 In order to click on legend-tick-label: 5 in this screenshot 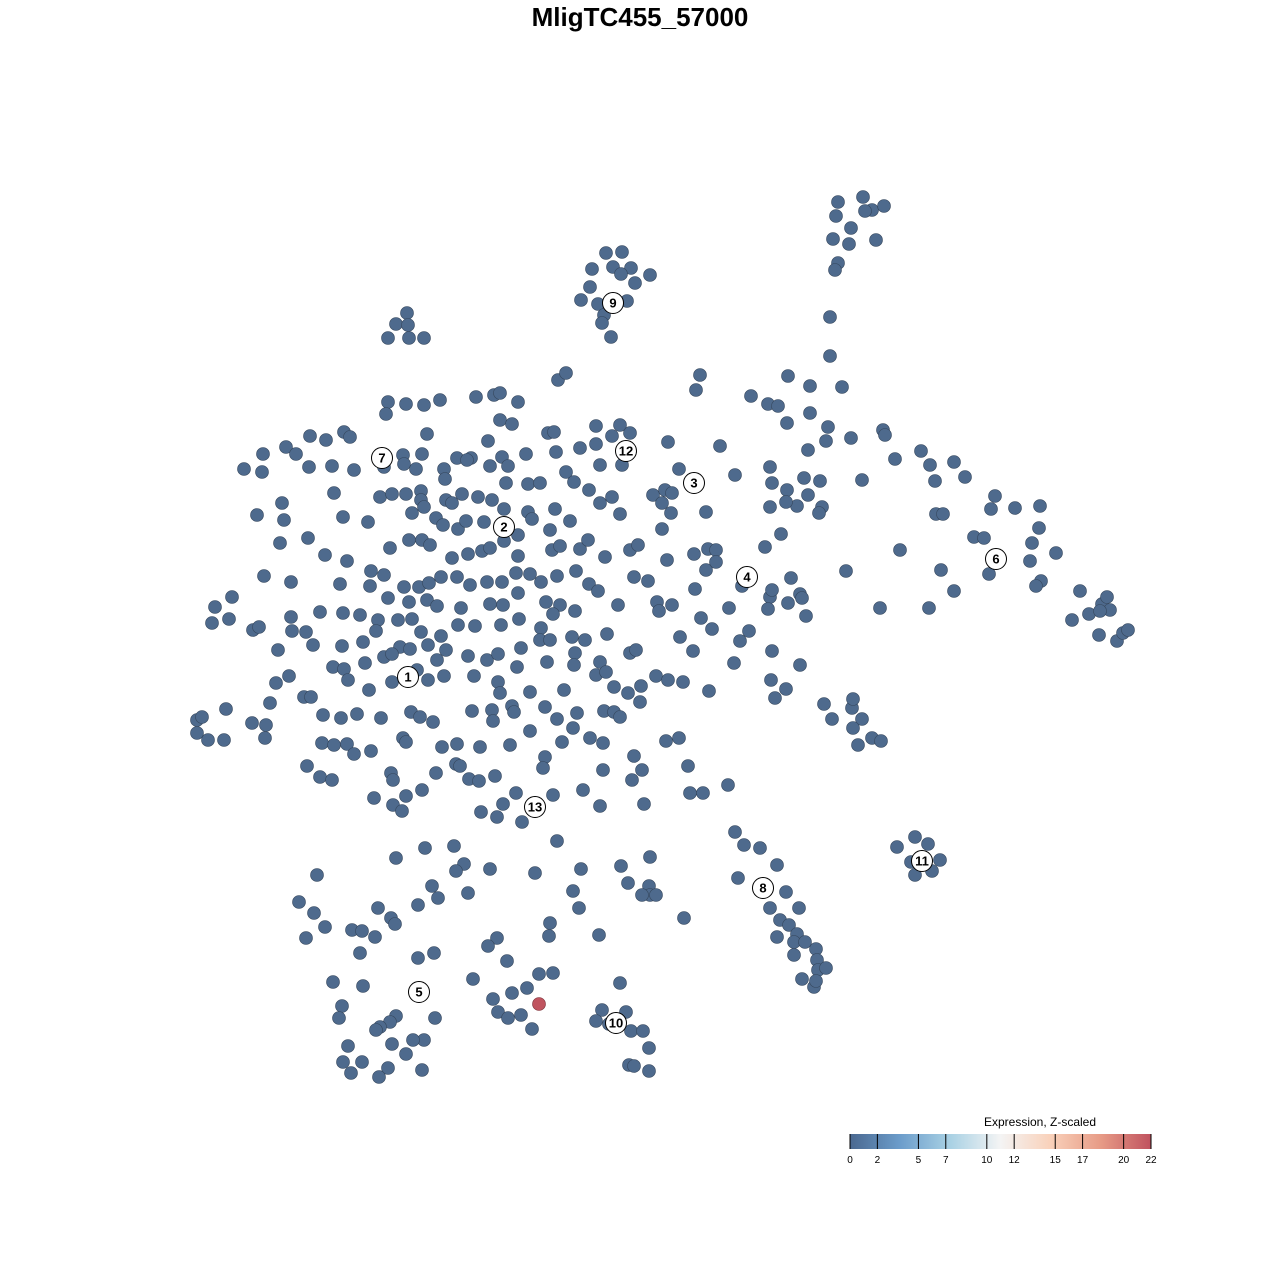, I will do `click(919, 1160)`.